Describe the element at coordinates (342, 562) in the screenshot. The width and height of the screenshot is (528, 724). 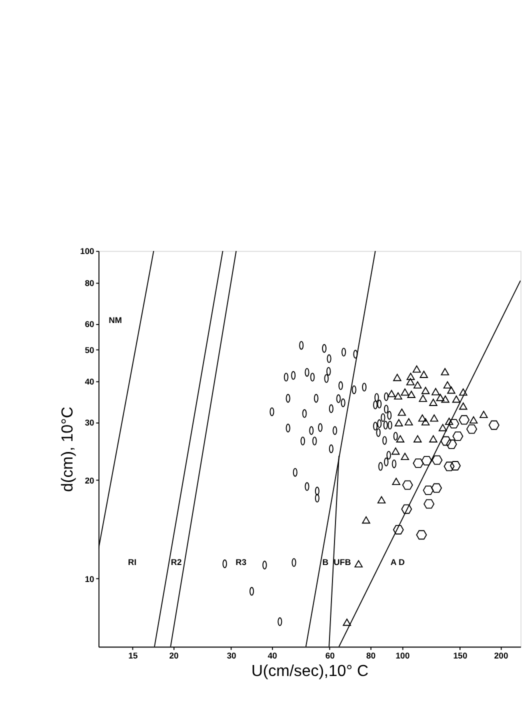
I see `annotation: UFB` at that location.